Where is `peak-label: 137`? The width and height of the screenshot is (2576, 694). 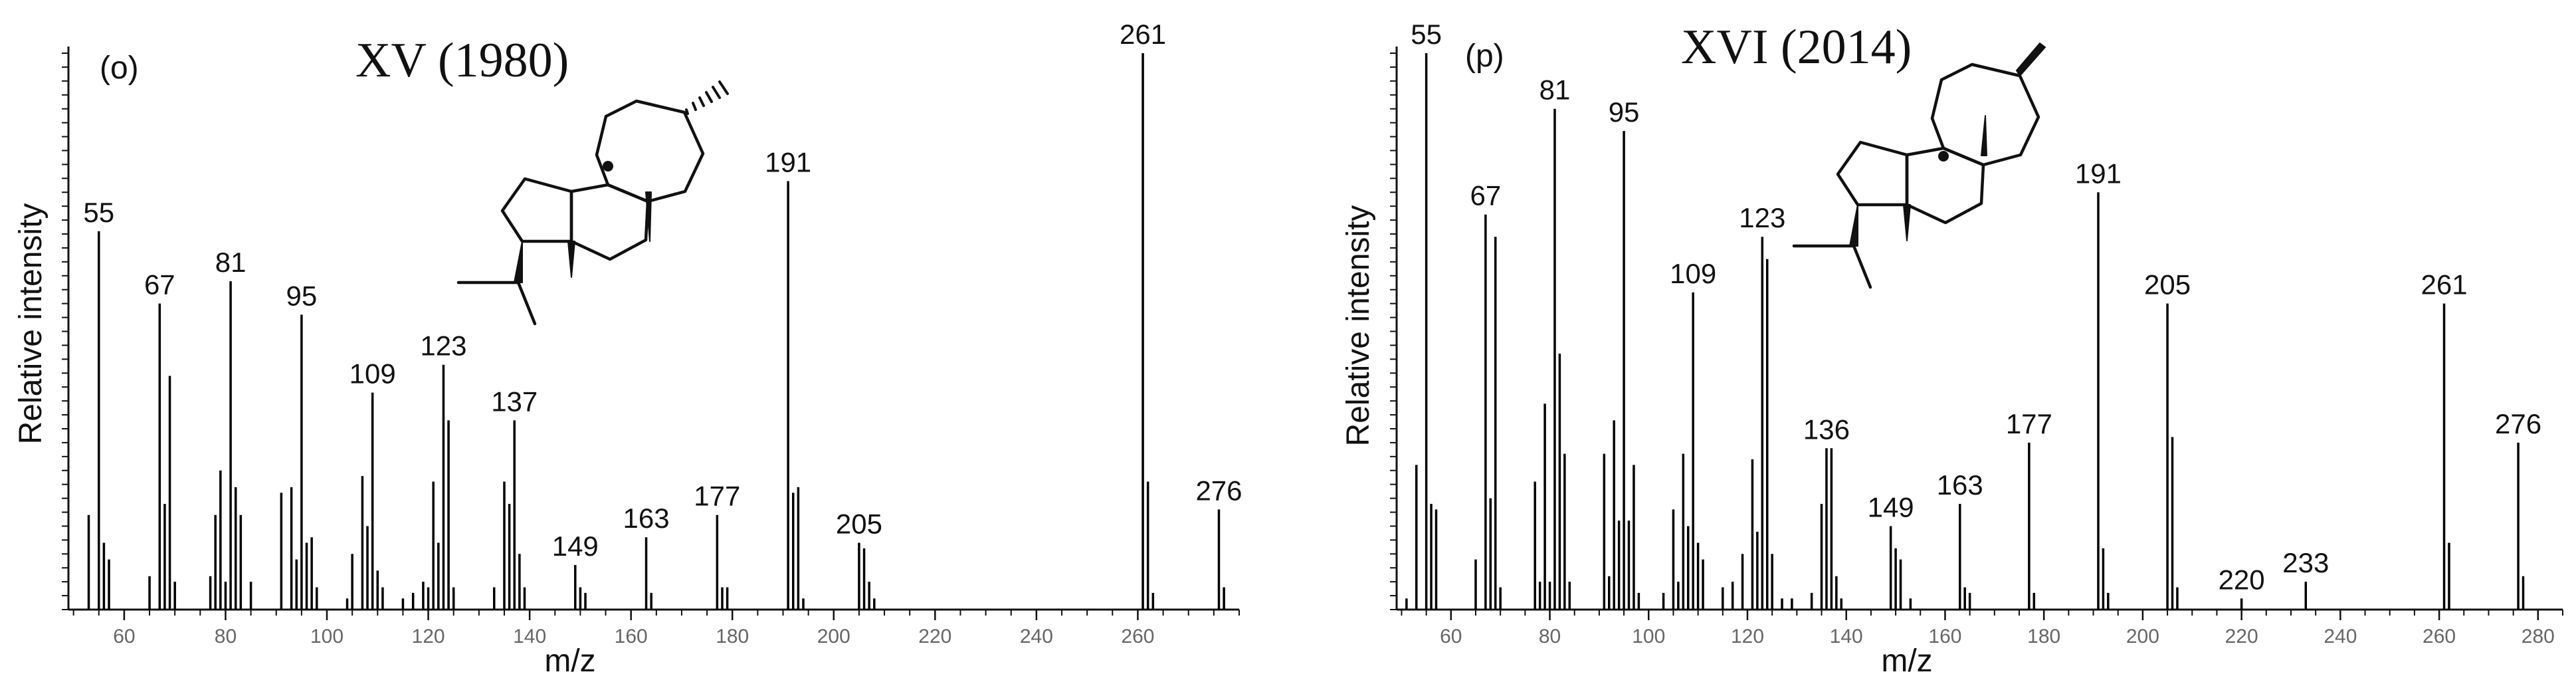 peak-label: 137 is located at coordinates (514, 401).